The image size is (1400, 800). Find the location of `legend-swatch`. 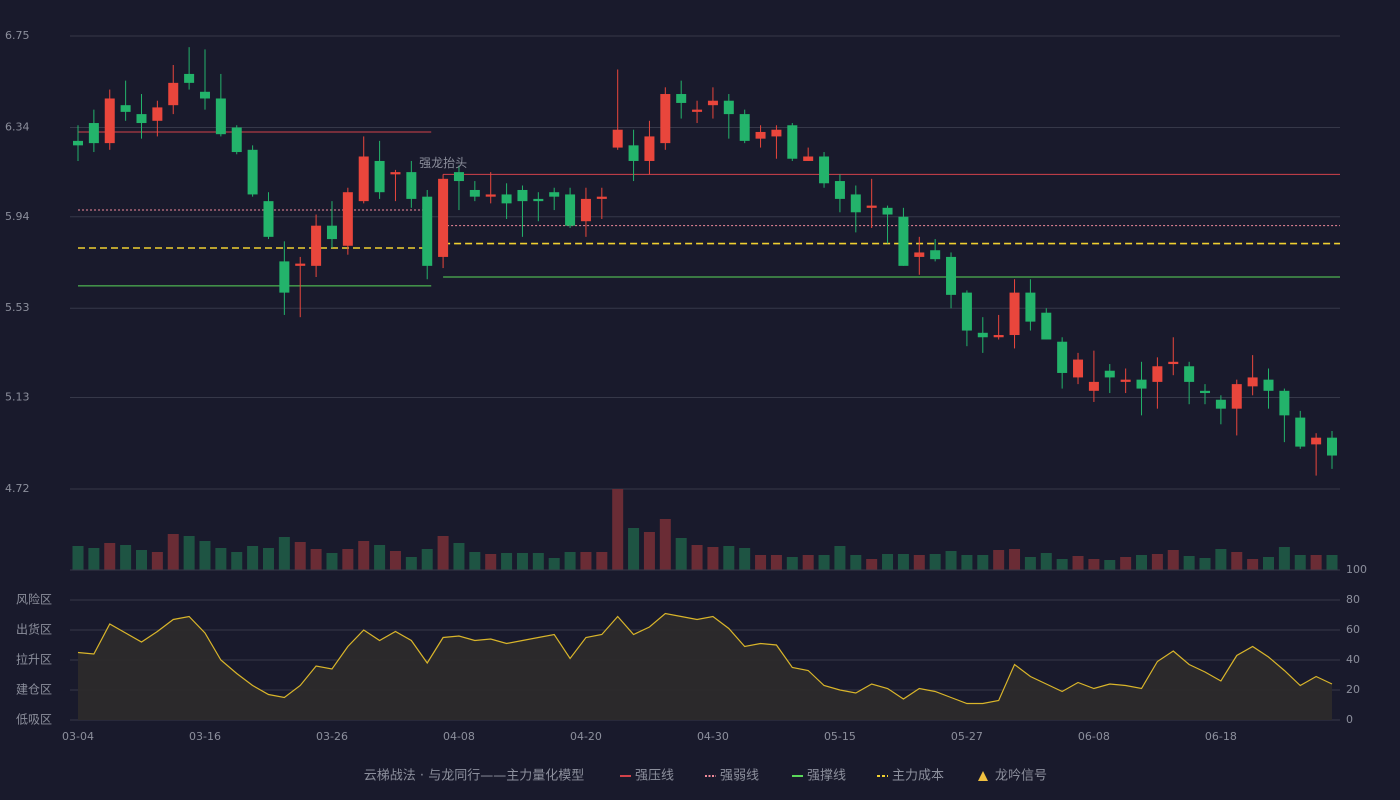

legend-swatch is located at coordinates (983, 776).